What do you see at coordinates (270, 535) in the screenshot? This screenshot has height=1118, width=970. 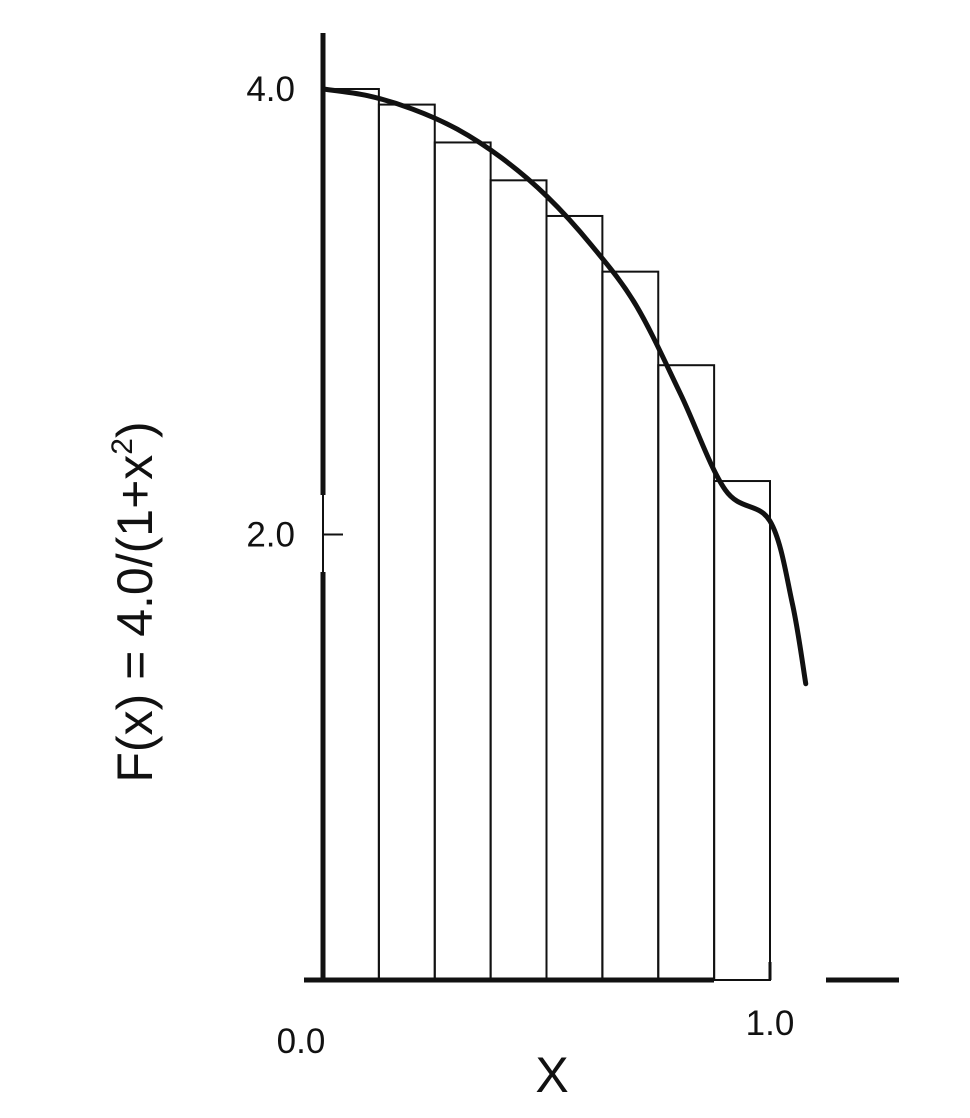 I see `y-tick-label-2.0: 2.0` at bounding box center [270, 535].